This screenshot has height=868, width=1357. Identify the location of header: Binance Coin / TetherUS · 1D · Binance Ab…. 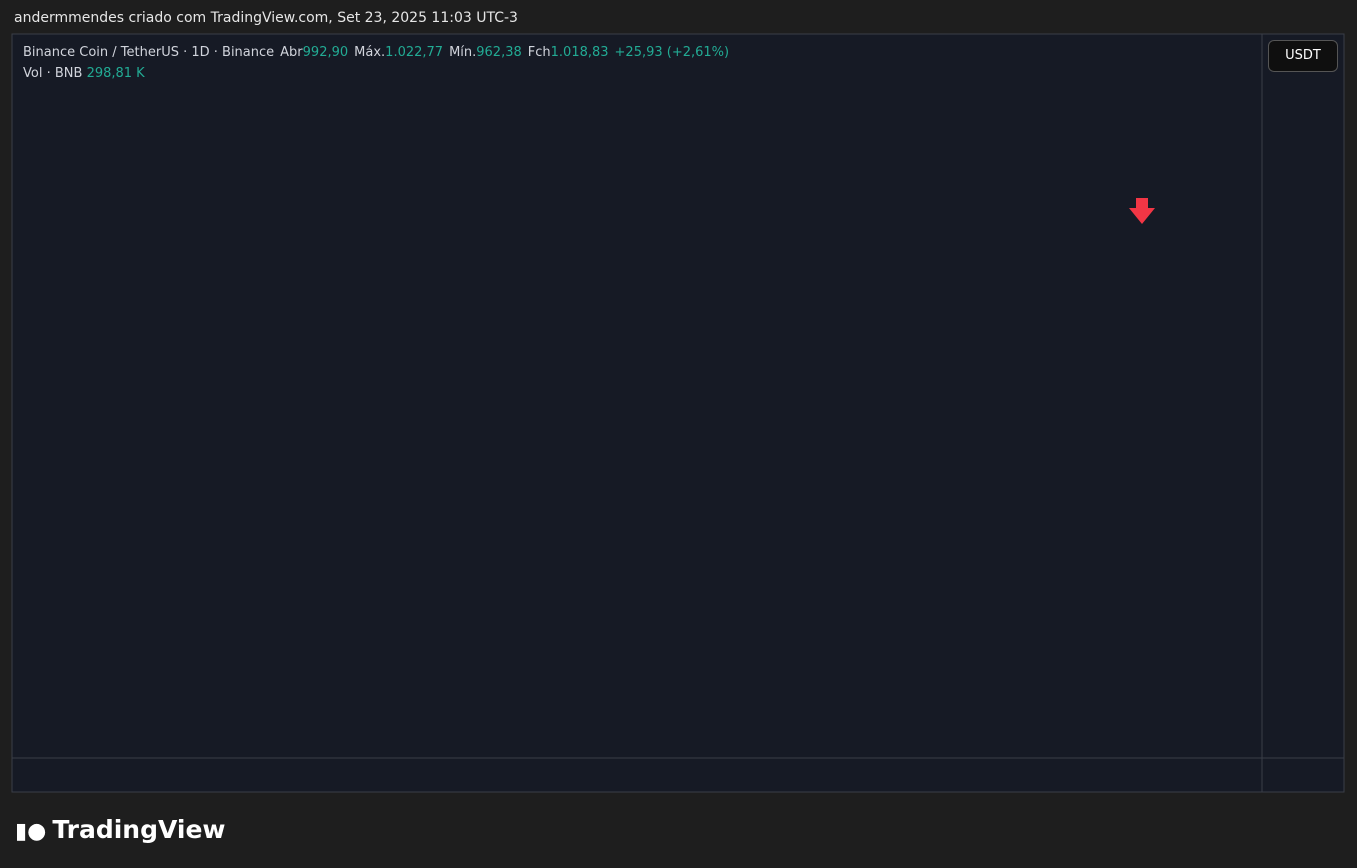
(379, 52).